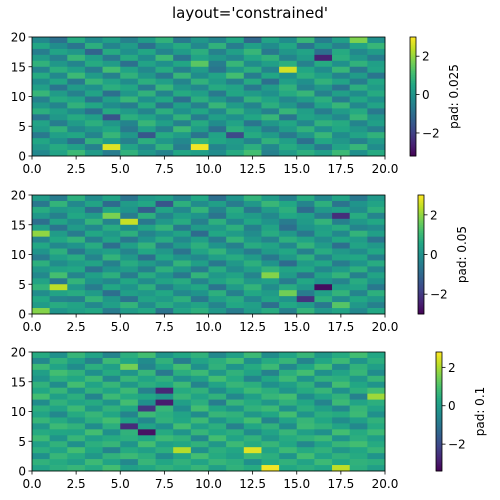  What do you see at coordinates (120, 484) in the screenshot?
I see `x-tick-label: 5.0` at bounding box center [120, 484].